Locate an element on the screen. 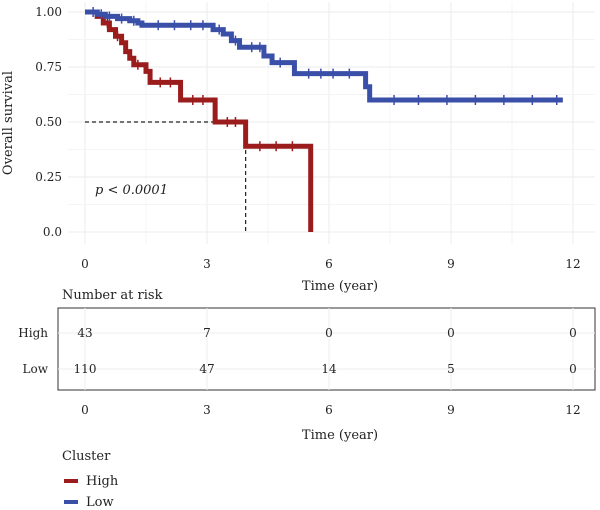 Image resolution: width=600 pixels, height=510 pixels. risk-count-low: 0 is located at coordinates (573, 369).